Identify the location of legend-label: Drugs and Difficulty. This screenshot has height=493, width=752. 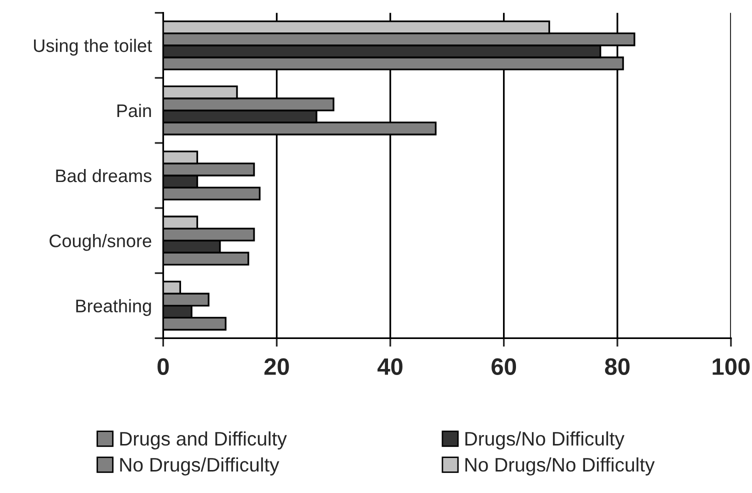
(203, 440).